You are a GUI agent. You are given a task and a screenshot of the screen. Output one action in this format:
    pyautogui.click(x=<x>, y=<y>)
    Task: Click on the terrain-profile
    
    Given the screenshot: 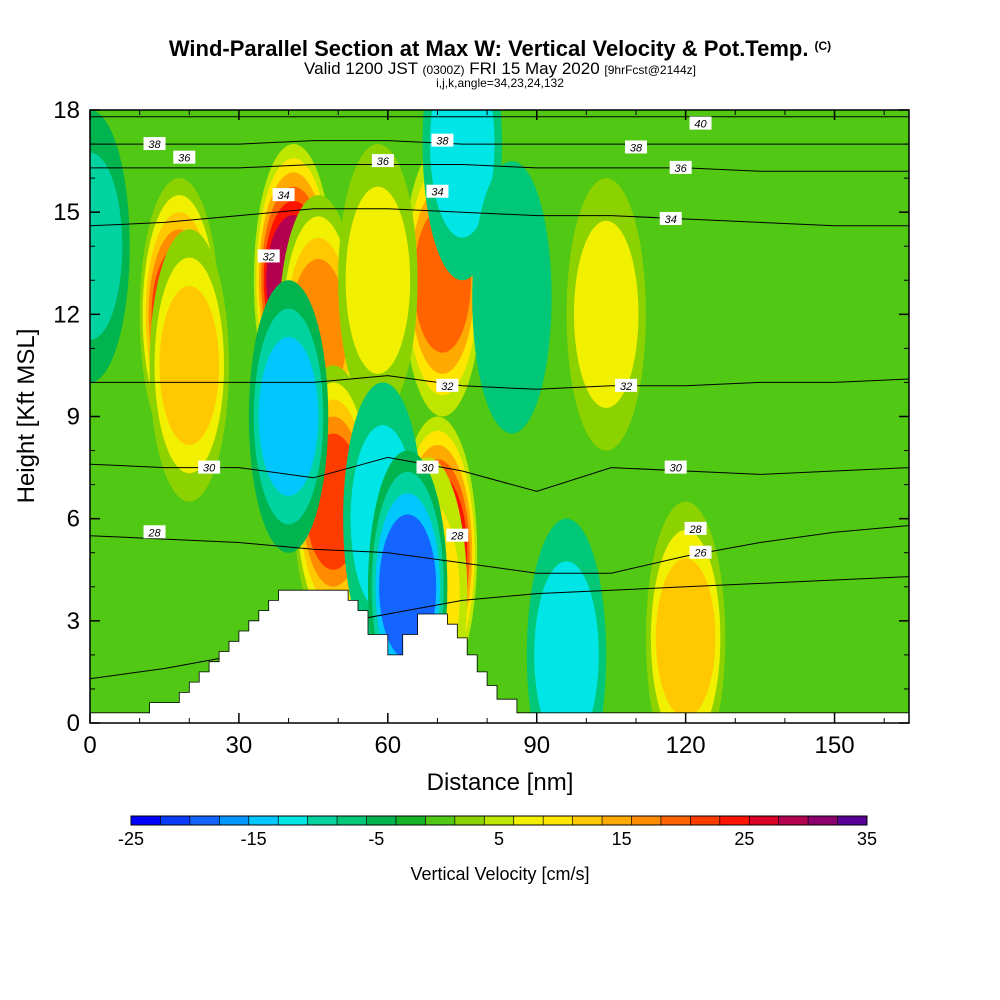 What is the action you would take?
    pyautogui.click(x=499, y=656)
    